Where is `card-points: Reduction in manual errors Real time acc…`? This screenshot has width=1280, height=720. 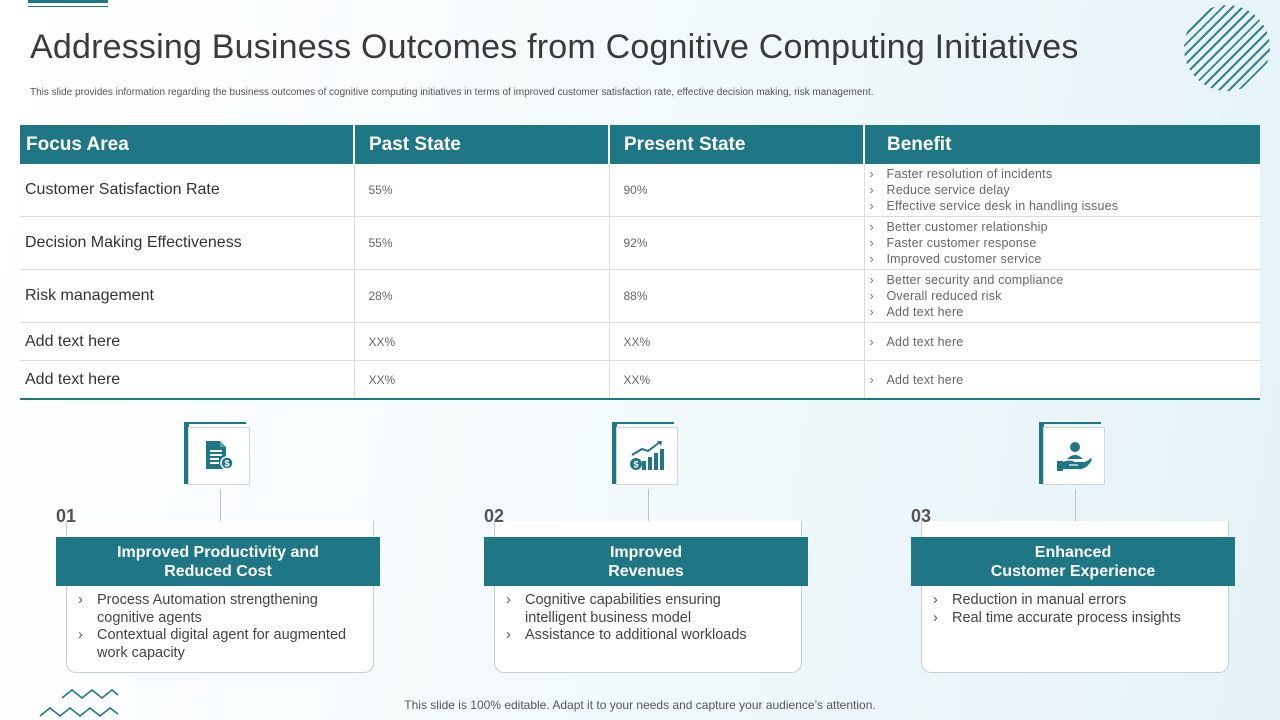 card-points: Reduction in manual errors Real time acc… is located at coordinates (1068, 609).